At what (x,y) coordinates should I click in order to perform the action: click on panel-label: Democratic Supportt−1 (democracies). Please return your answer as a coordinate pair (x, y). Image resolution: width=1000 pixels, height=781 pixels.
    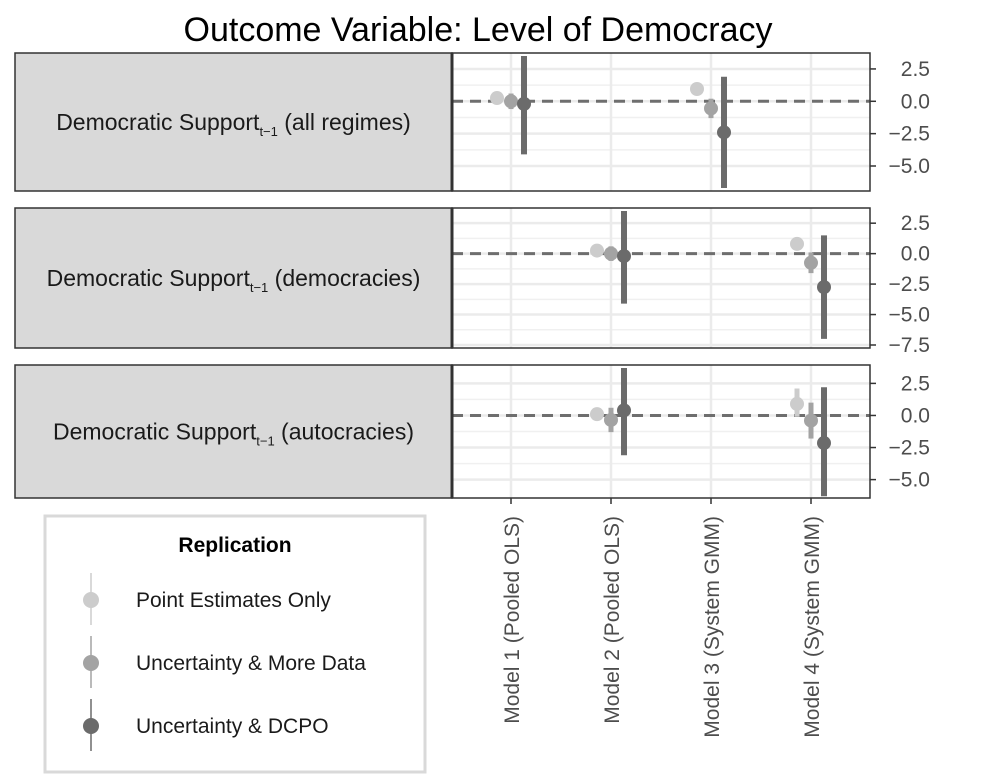
    Looking at the image, I should click on (234, 280).